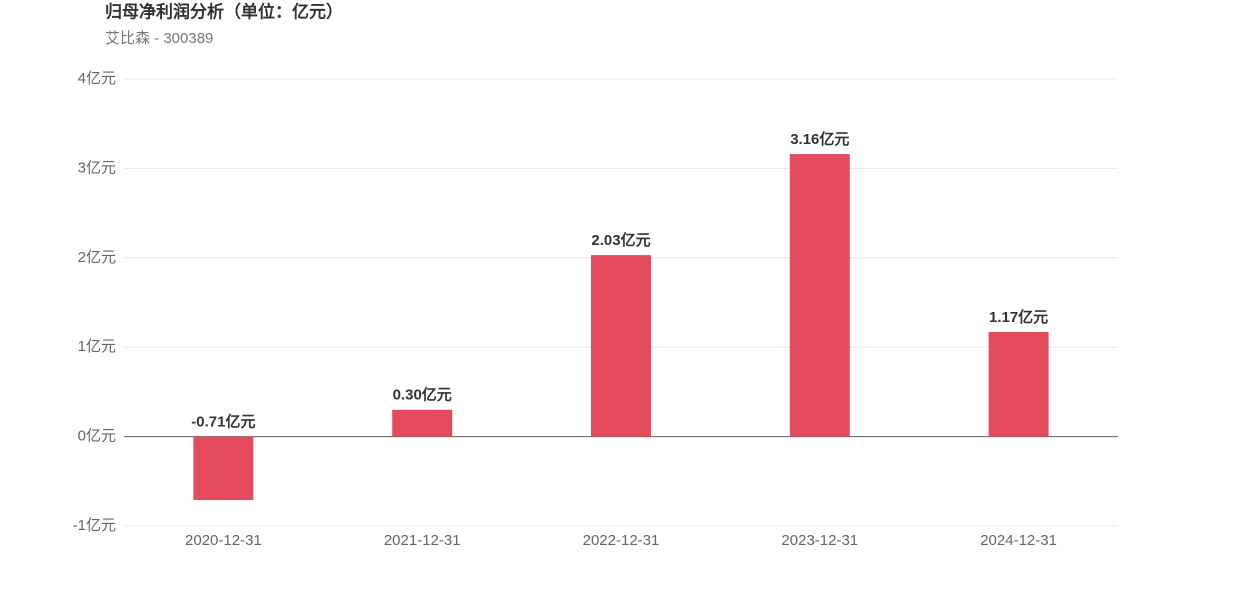  Describe the element at coordinates (97, 436) in the screenshot. I see `y-tick-label: 0亿元` at that location.